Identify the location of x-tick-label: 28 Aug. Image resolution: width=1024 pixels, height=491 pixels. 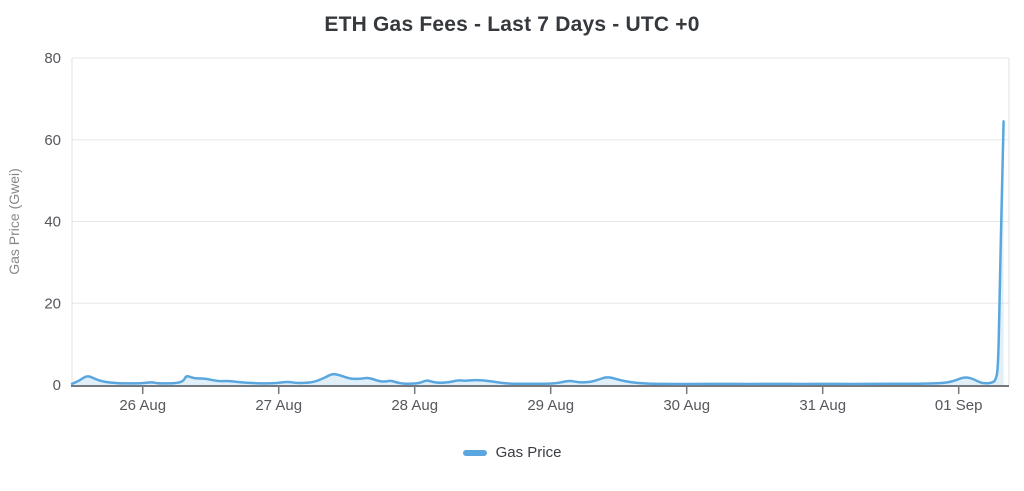
(414, 405).